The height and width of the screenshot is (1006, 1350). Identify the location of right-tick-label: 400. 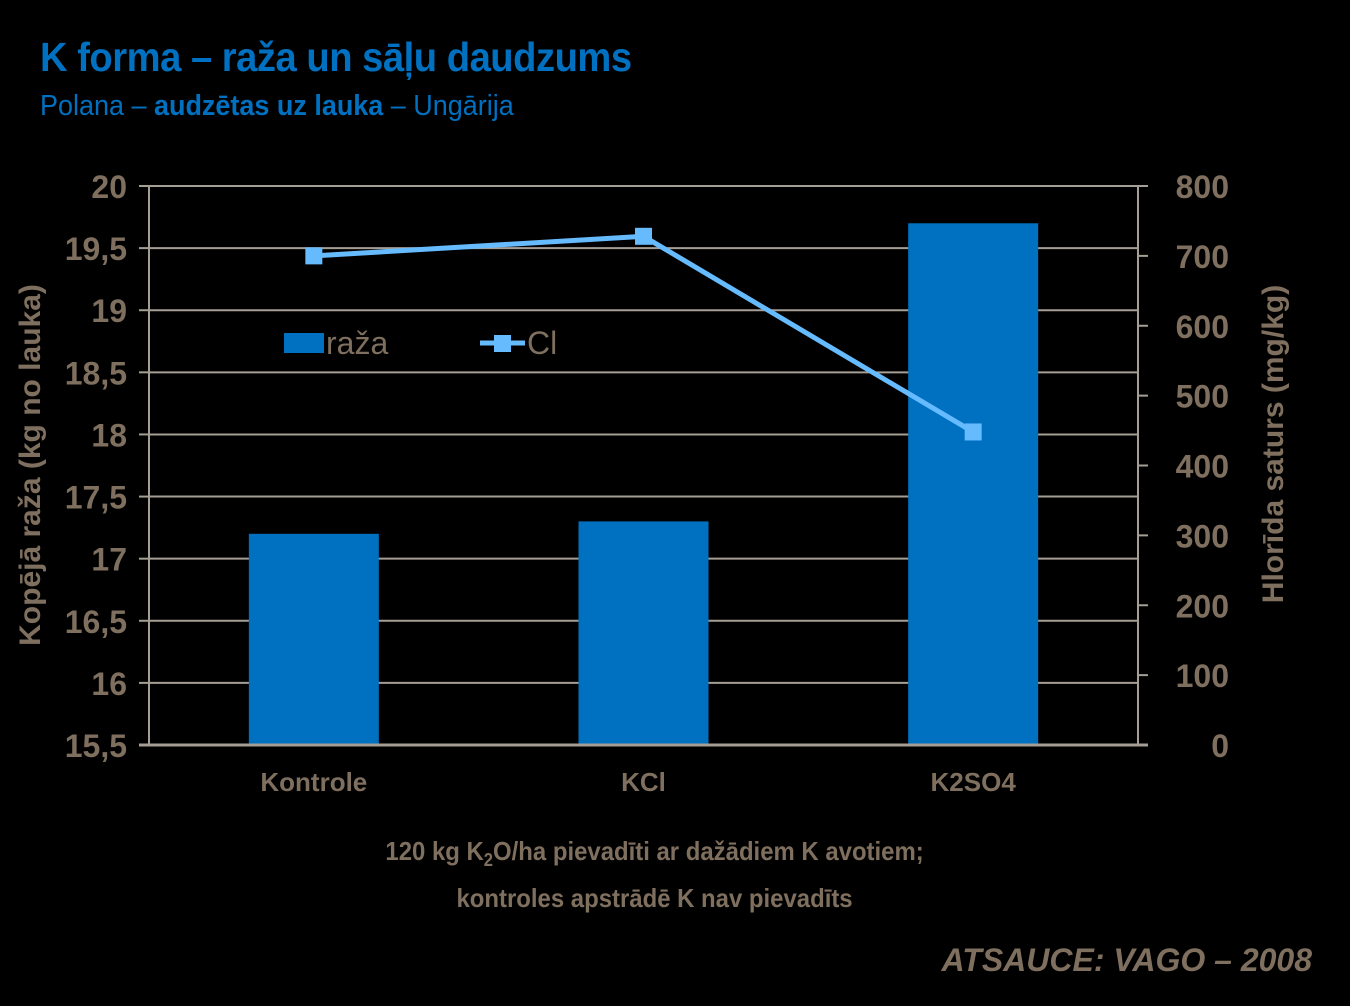
(1202, 467).